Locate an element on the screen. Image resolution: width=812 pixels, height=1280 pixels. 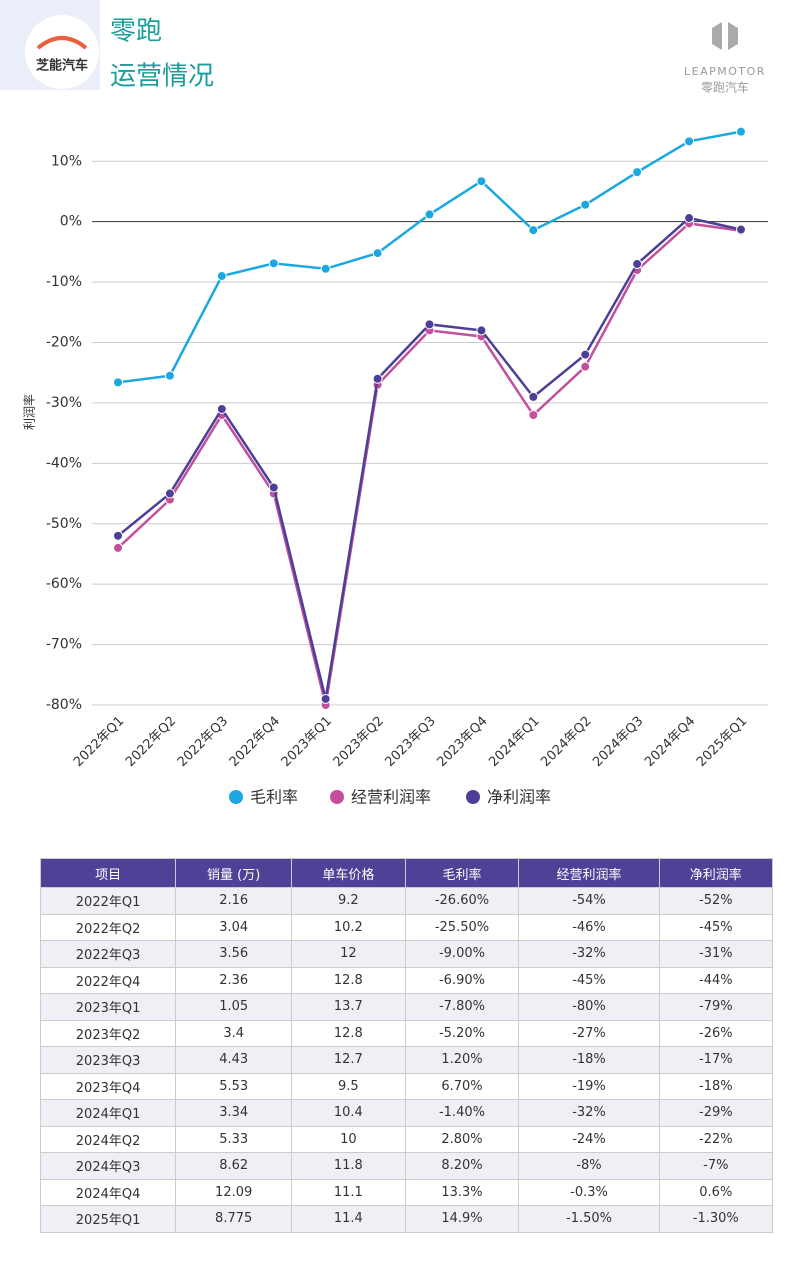
table-cell: -52% is located at coordinates (716, 901).